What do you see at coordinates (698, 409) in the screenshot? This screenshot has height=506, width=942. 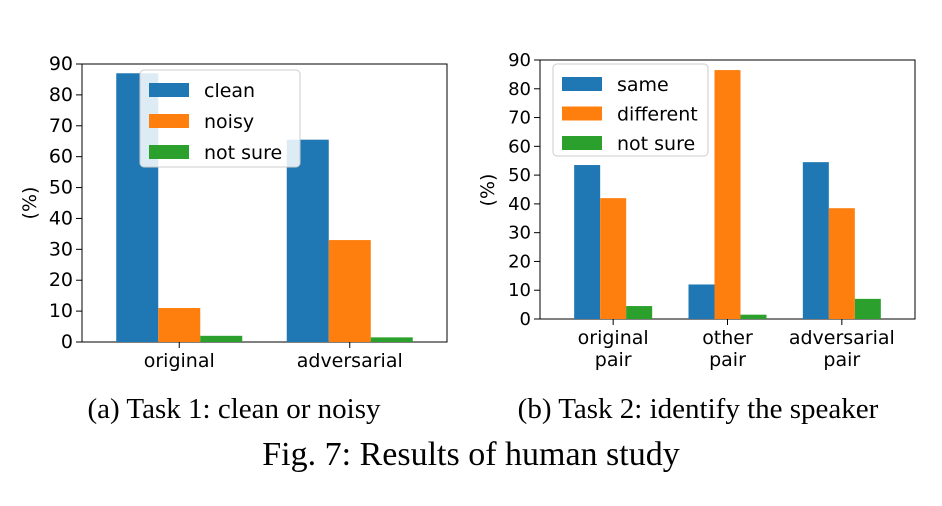 I see `panel-b-caption: (b) Task 2: identify the speaker` at bounding box center [698, 409].